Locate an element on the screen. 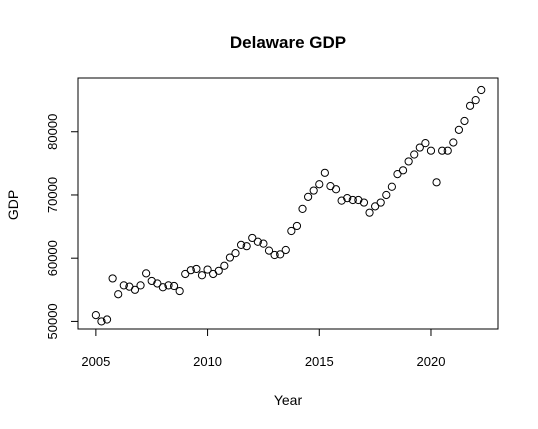  x-axis: 2005 2010 2015 2020 is located at coordinates (263, 348).